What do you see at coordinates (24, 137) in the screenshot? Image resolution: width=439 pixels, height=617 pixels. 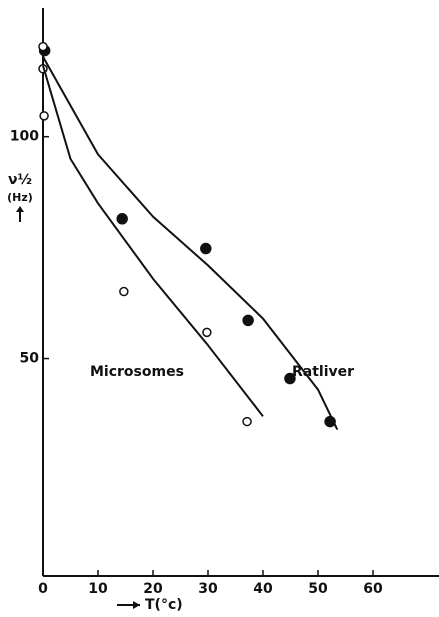 I see `y-tick-label: 100` at bounding box center [24, 137].